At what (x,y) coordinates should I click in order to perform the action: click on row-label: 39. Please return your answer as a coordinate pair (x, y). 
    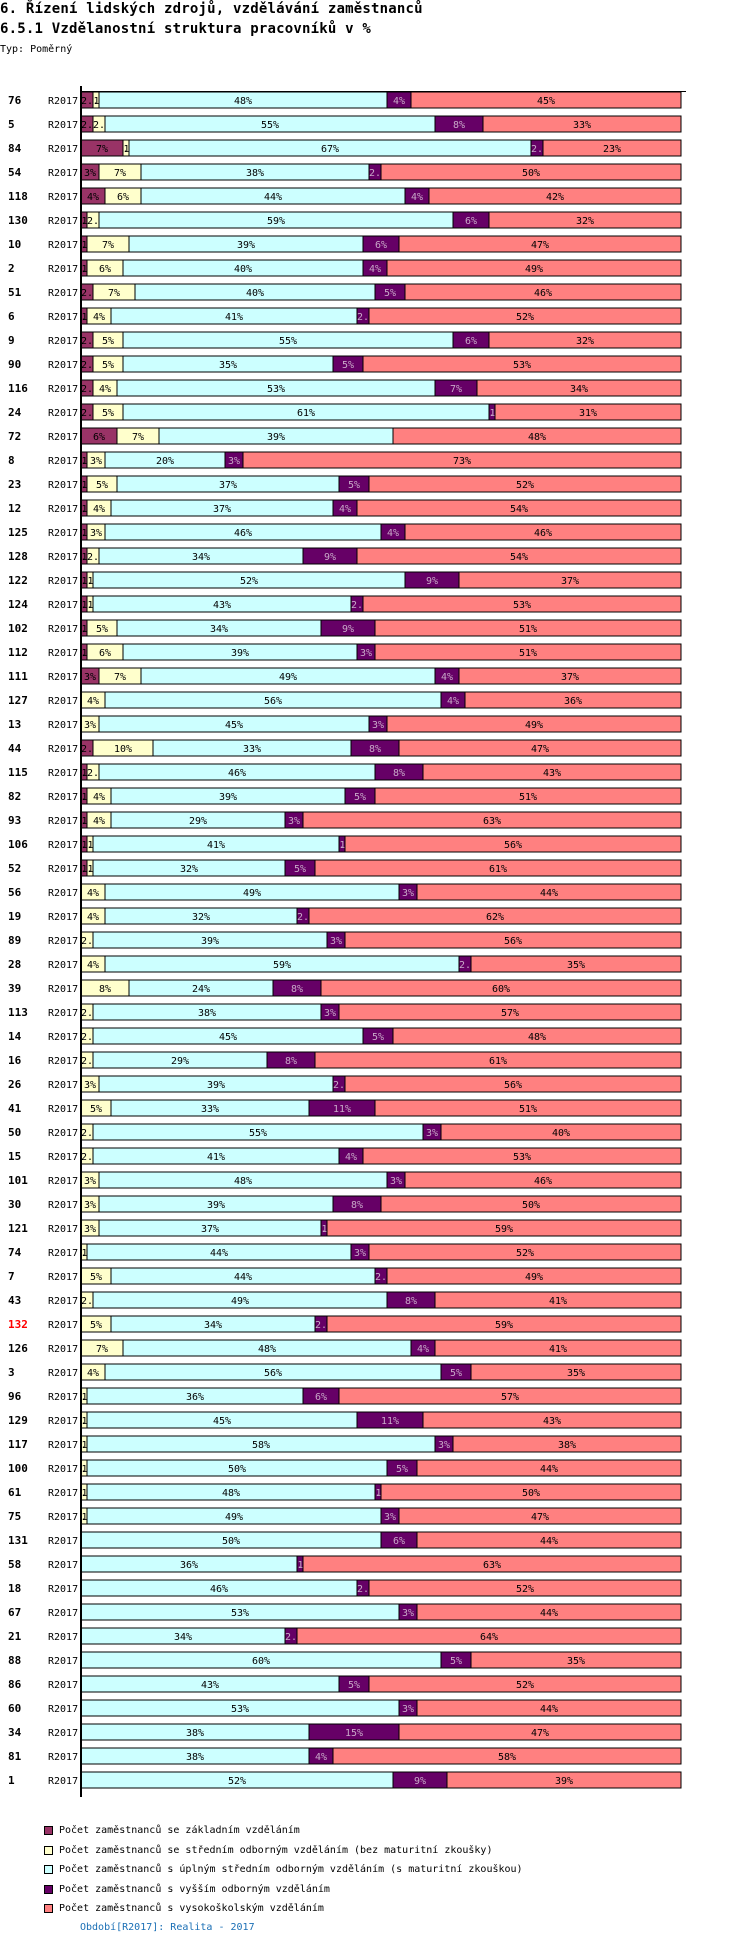
    Looking at the image, I should click on (14, 988).